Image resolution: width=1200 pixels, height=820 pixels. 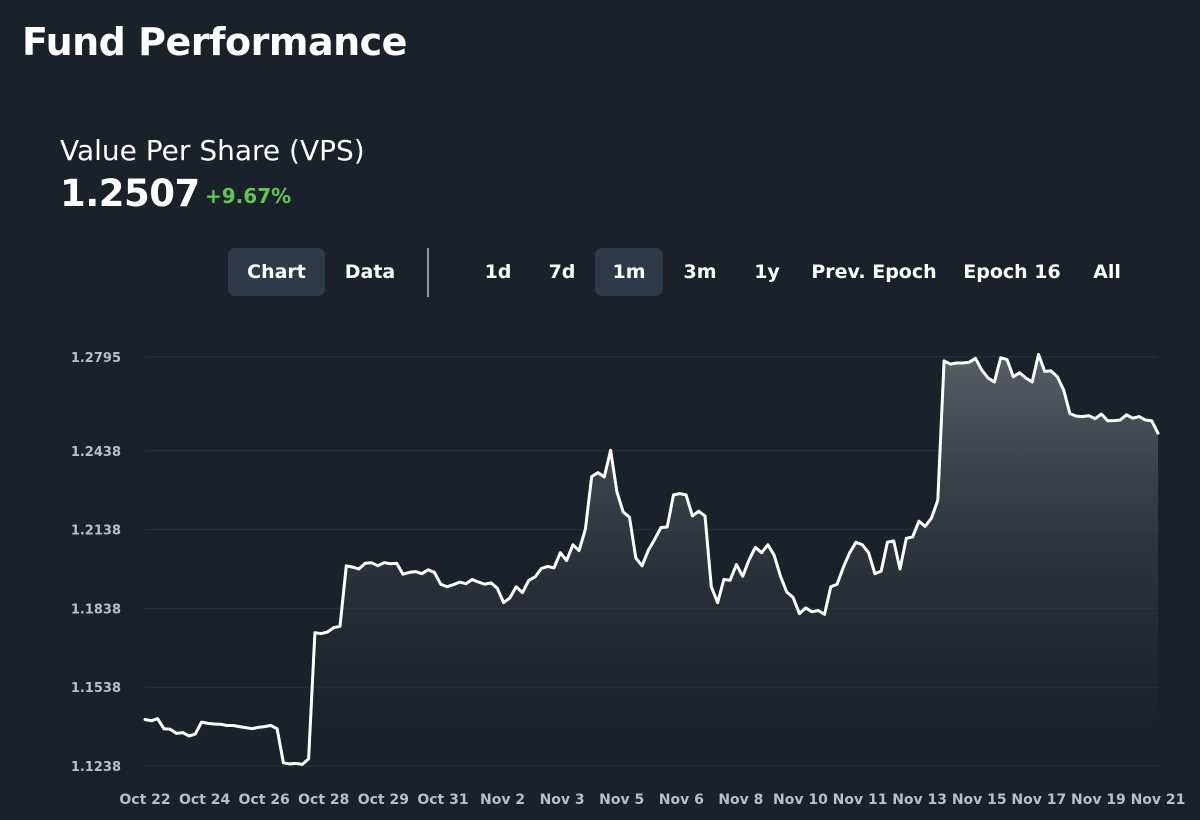 I want to click on range-prev-epoch-button: Prev. Epoch, so click(x=874, y=272).